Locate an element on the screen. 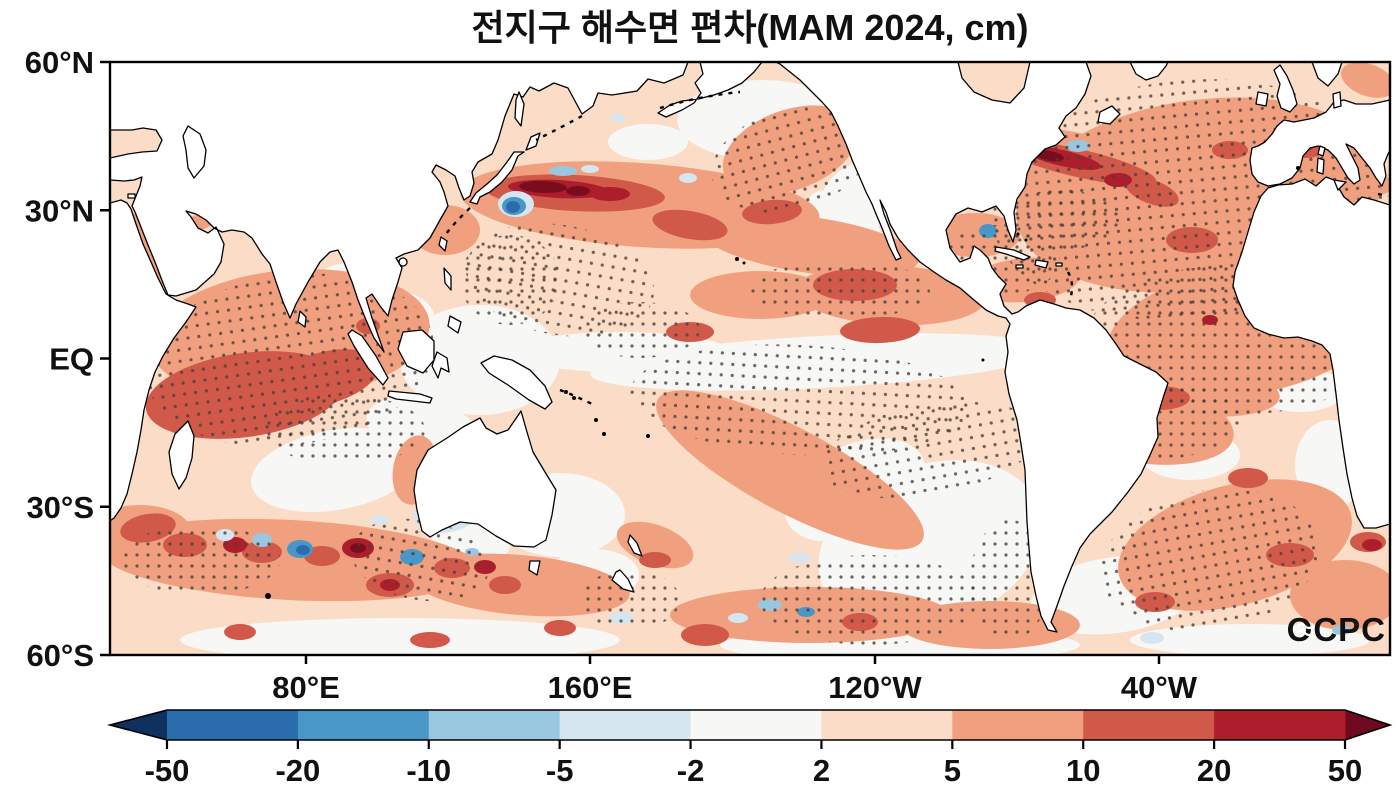 The width and height of the screenshot is (1400, 794). crete is located at coordinates (1383, 195).